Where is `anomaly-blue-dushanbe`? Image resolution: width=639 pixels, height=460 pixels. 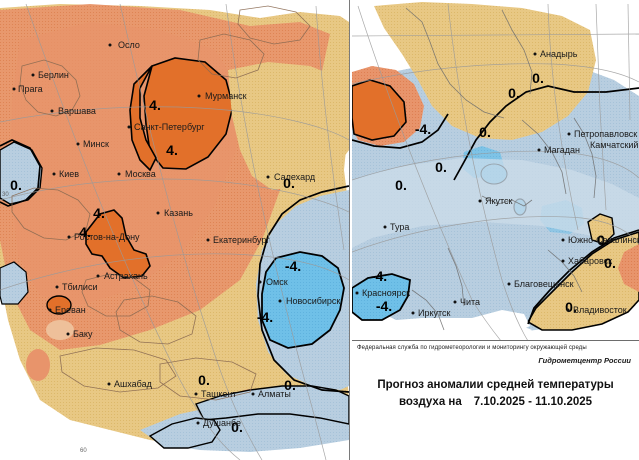
anomaly-blue-dushanbe is located at coordinates (184, 433).